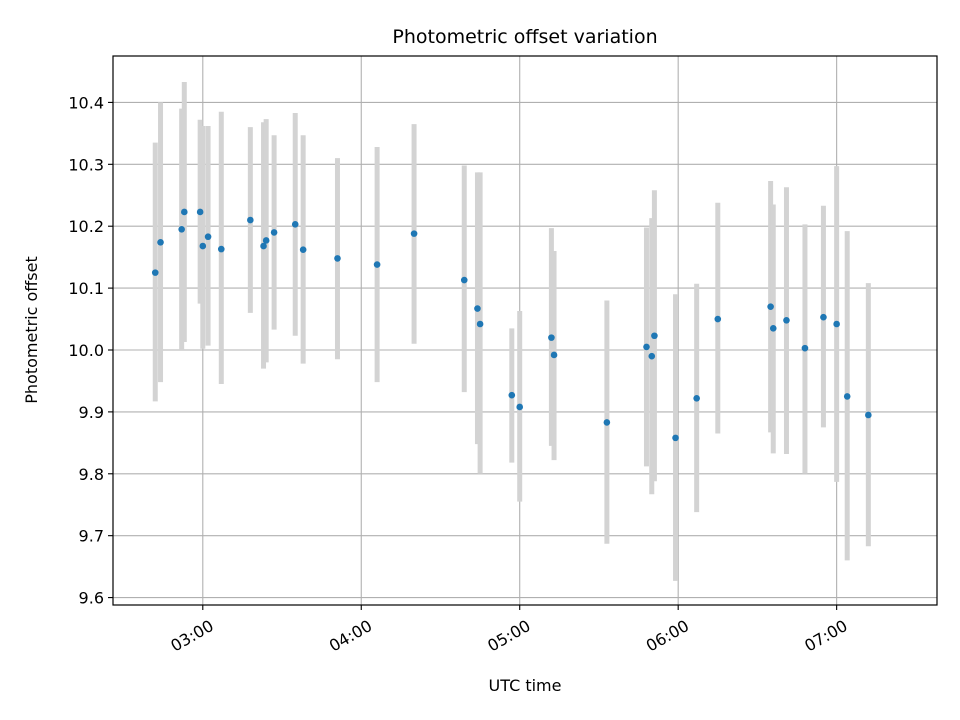  What do you see at coordinates (91, 598) in the screenshot?
I see `y-tick-label: 9.6` at bounding box center [91, 598].